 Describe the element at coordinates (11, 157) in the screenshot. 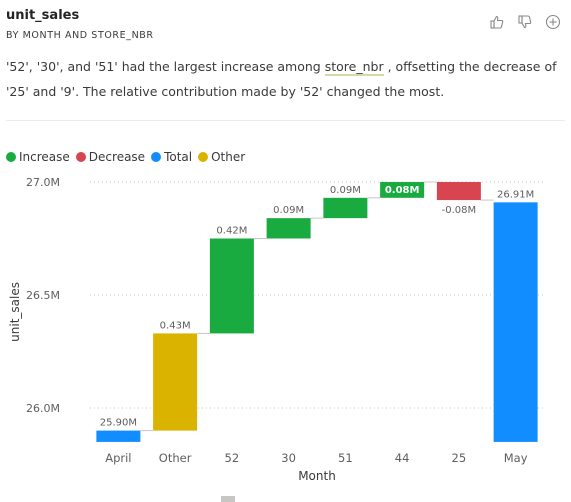

I see `legend-swatch-increase` at that location.